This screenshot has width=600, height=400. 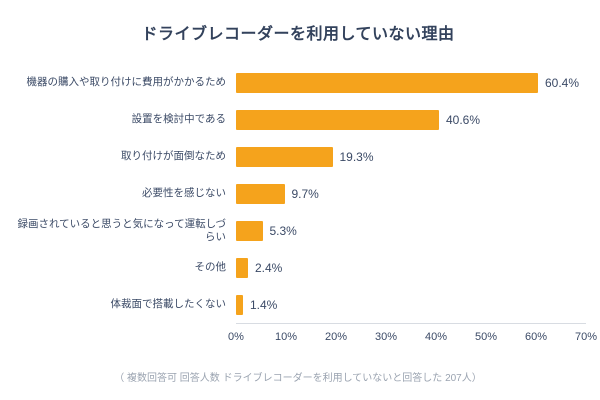 I want to click on bar-row: その他 2.4%, so click(x=298, y=267).